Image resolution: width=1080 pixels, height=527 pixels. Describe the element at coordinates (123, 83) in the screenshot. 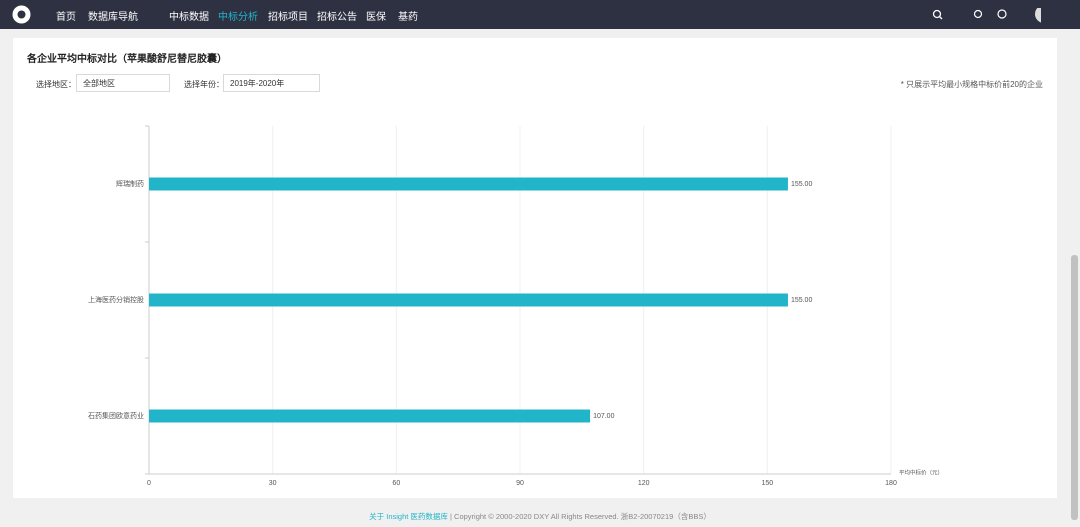

I see `region-select: 全部地区` at that location.